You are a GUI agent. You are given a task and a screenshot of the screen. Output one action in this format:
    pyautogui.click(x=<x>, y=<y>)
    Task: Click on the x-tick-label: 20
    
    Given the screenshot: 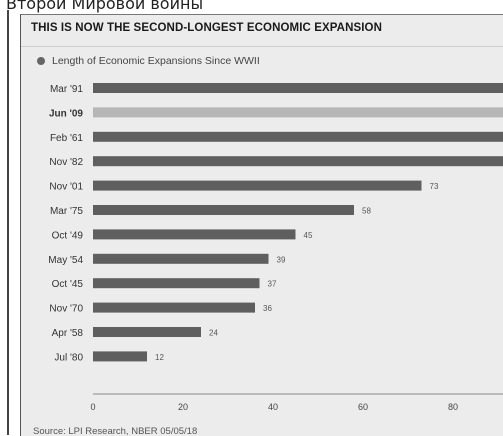 What is the action you would take?
    pyautogui.click(x=183, y=407)
    